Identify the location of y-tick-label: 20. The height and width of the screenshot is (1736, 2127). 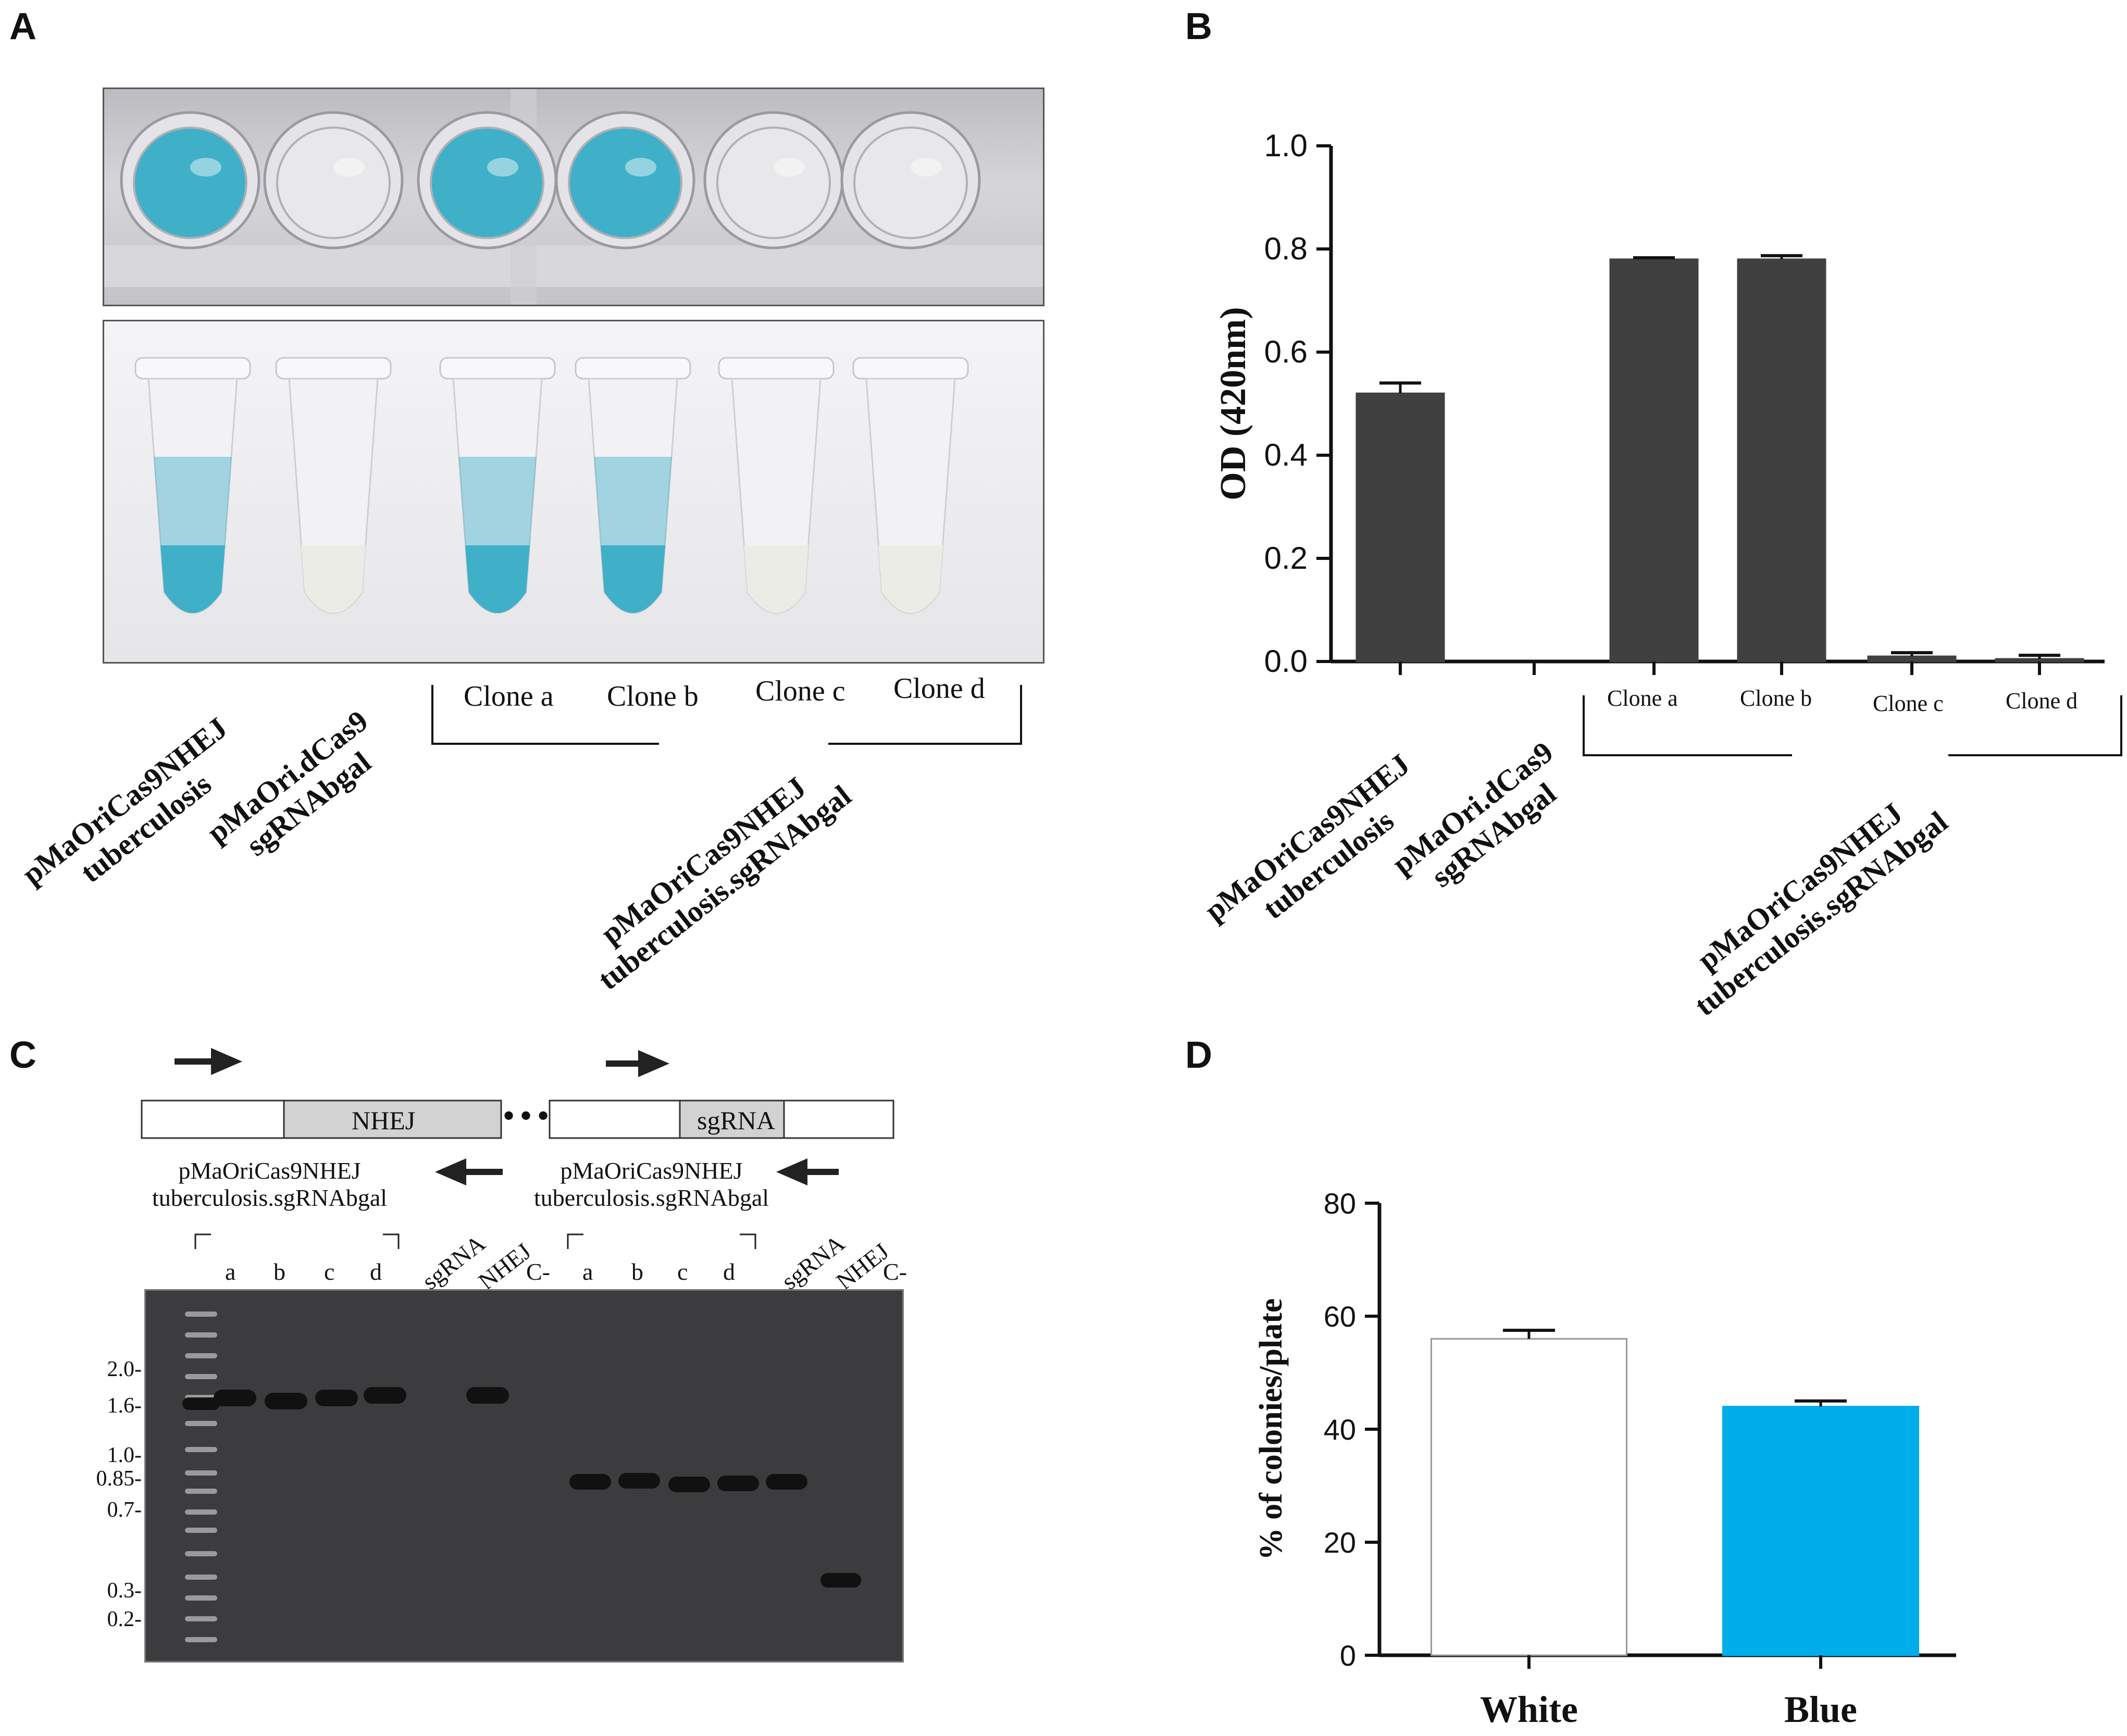
(1340, 1543).